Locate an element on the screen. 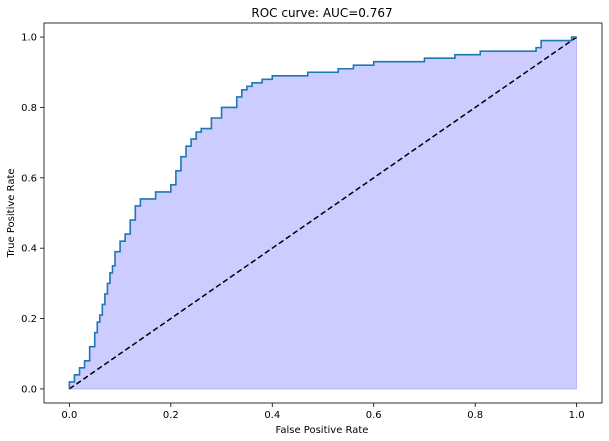  chart-title: ROC curve: AUC=0.767 is located at coordinates (321, 13).